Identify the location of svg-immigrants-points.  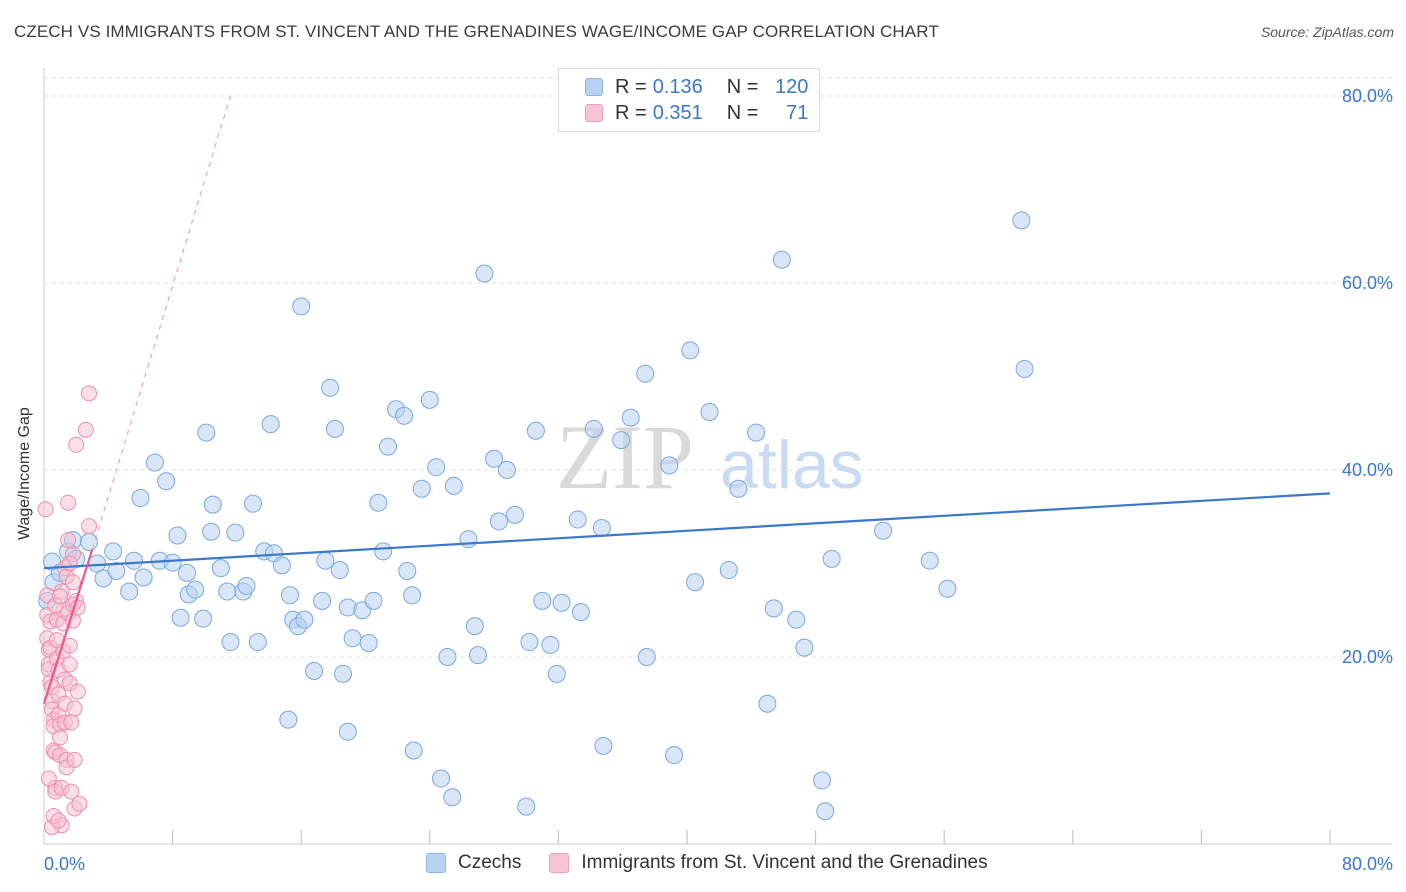
(67, 610).